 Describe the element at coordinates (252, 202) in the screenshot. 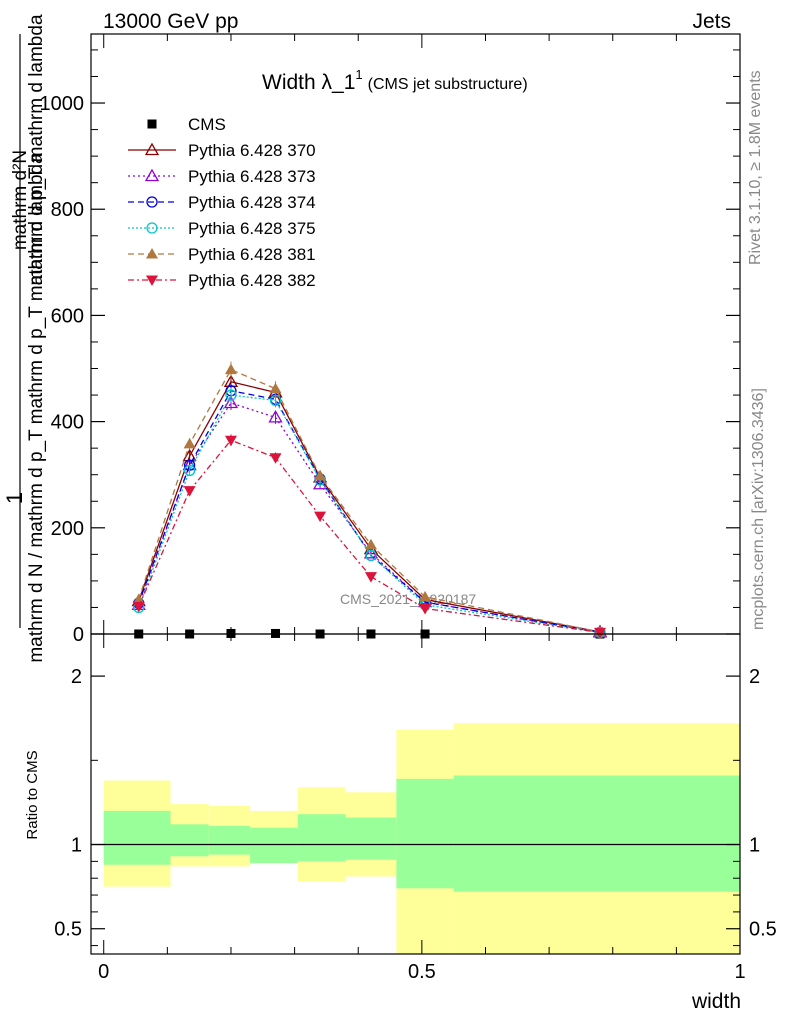

I see `legend-label: Pythia 6.428 374` at that location.